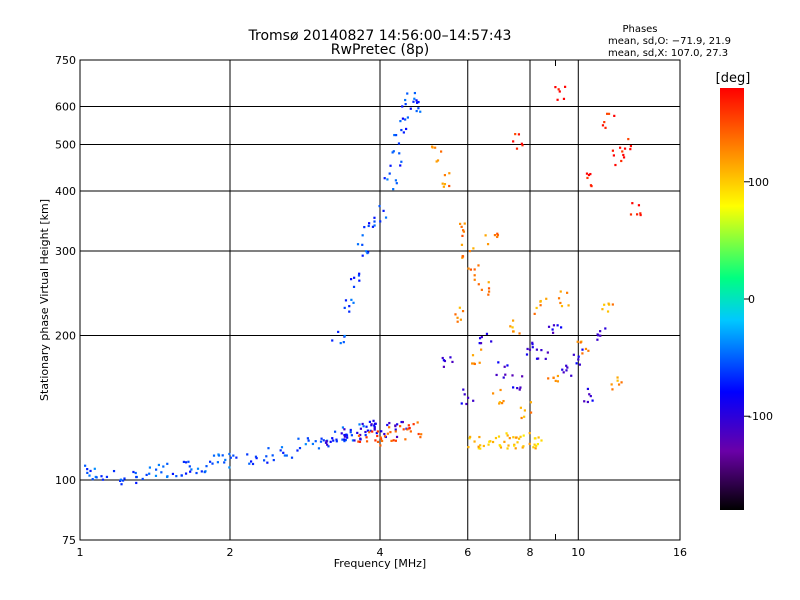 Image resolution: width=800 pixels, height=600 pixels. I want to click on y-axis-ticks: 75 100 200 300 400 500 600 750, so click(65, 300).